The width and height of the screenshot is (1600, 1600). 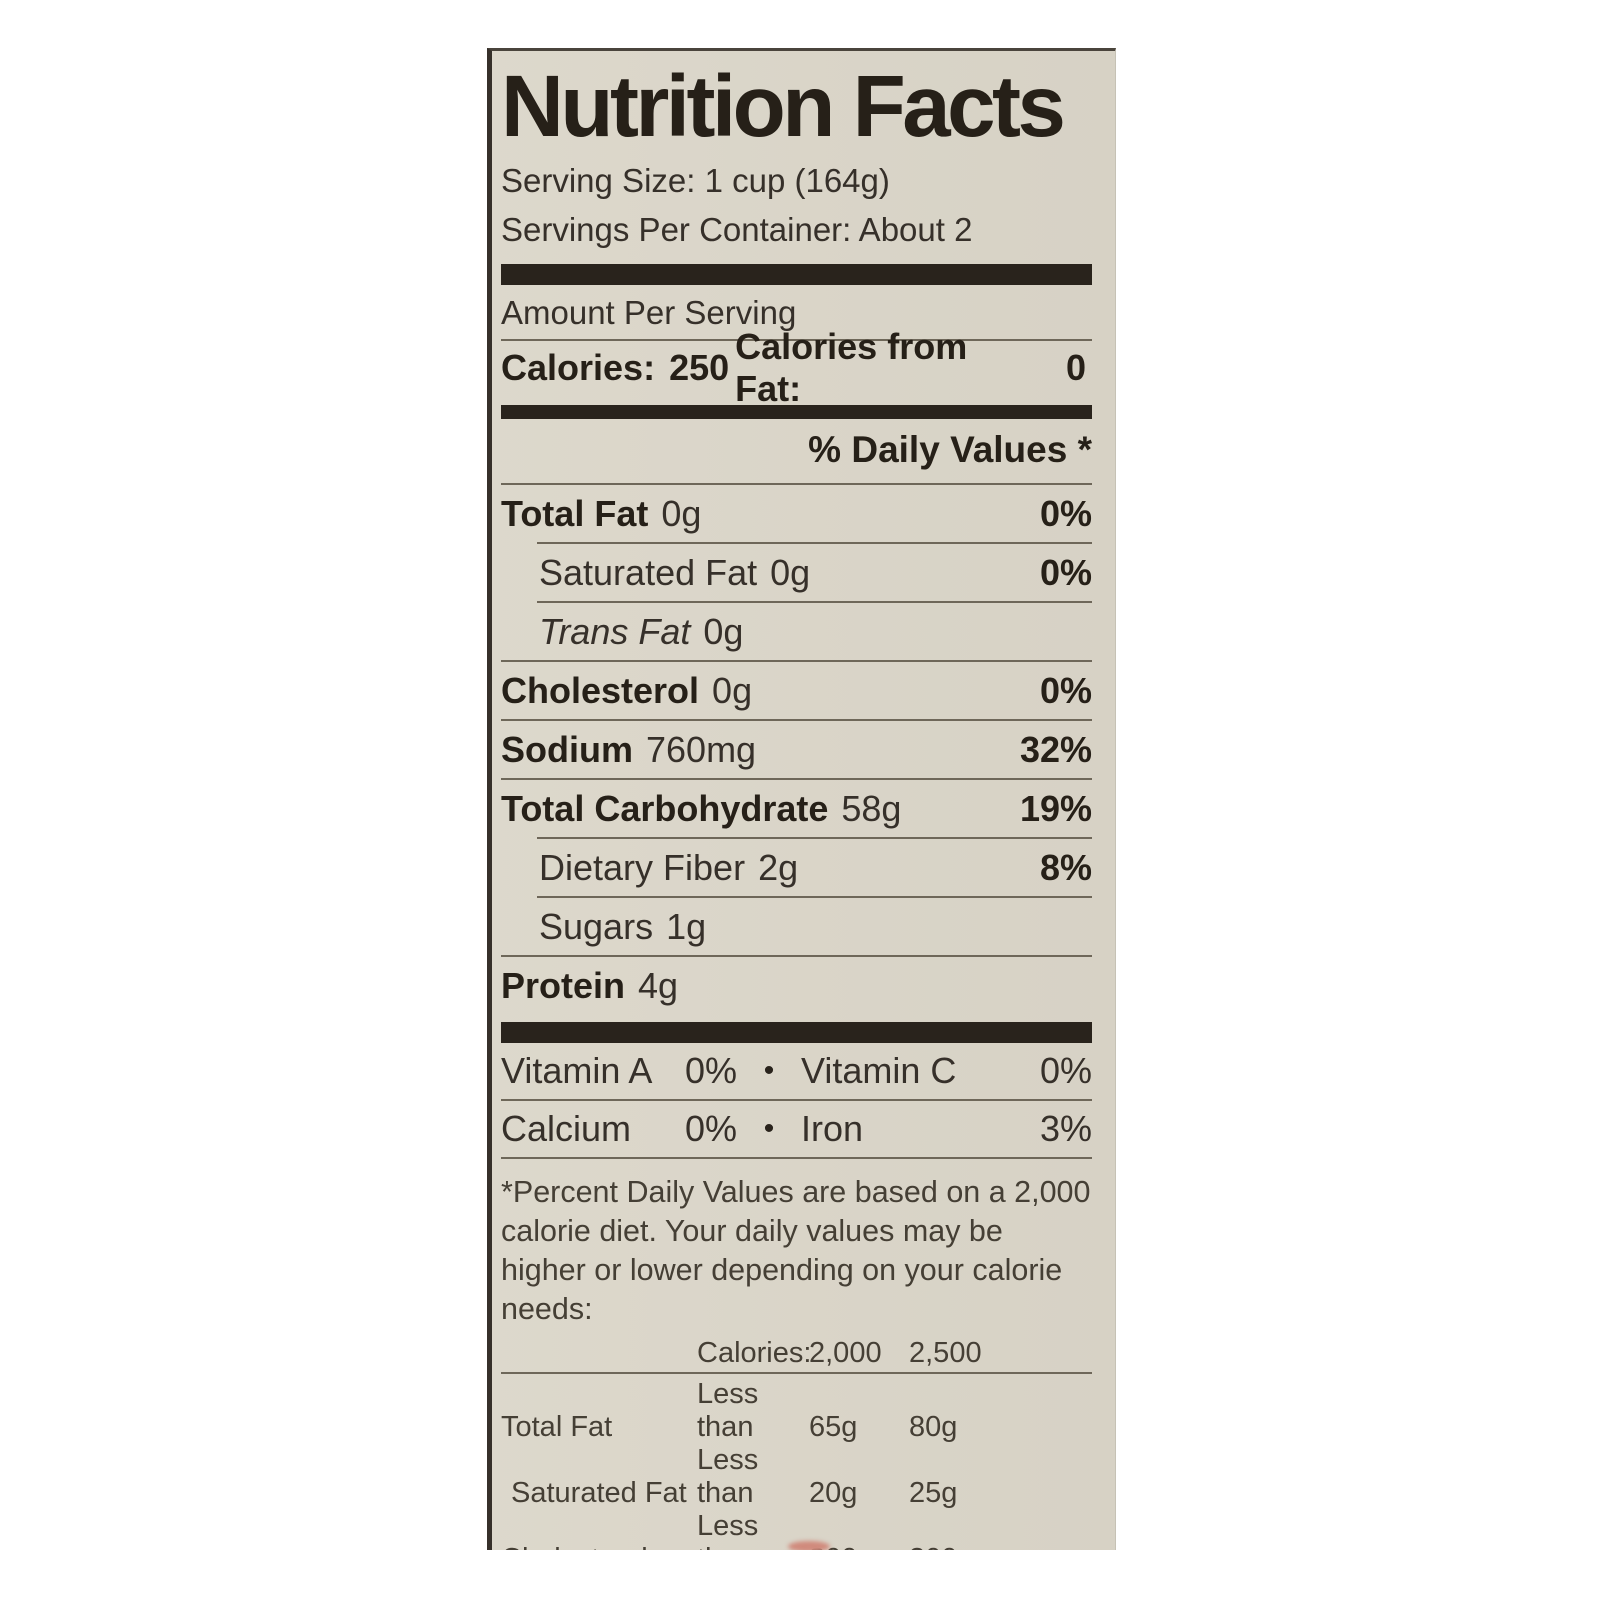 I want to click on daily-values-header: % Daily Values *, so click(x=796, y=452).